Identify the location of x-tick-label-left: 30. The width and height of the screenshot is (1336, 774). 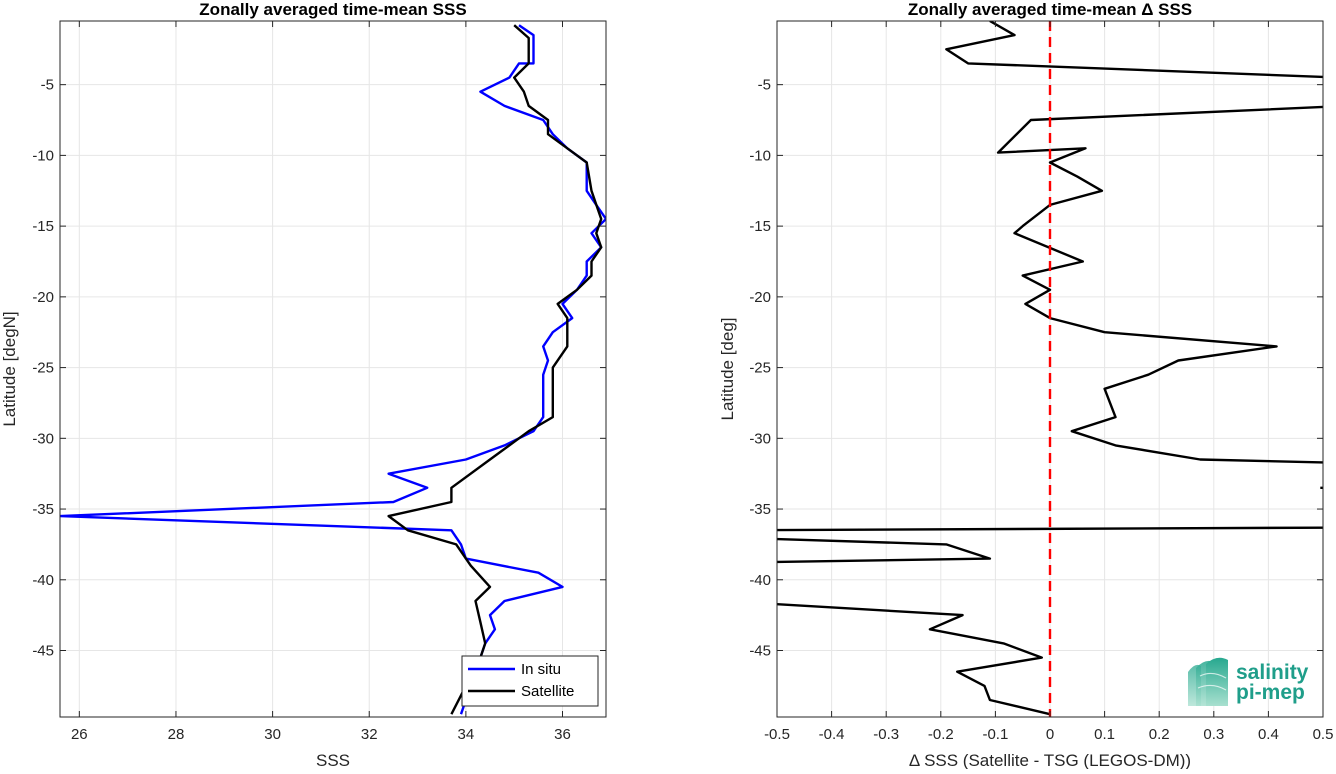
(272, 734).